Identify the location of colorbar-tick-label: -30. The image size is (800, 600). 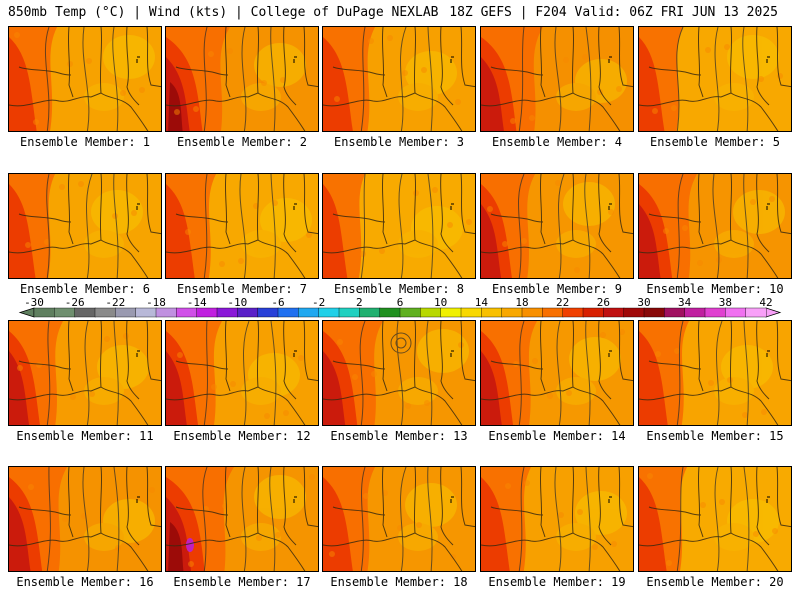
(34, 302).